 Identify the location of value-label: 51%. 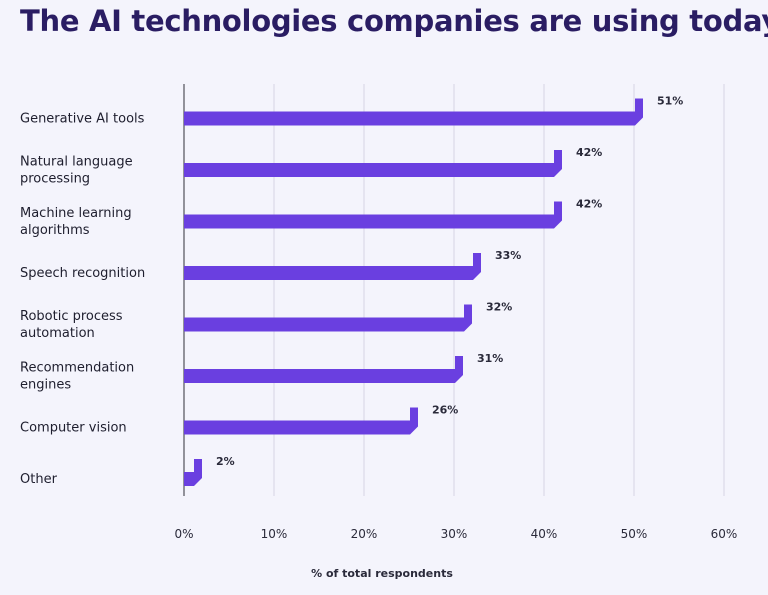
(670, 101).